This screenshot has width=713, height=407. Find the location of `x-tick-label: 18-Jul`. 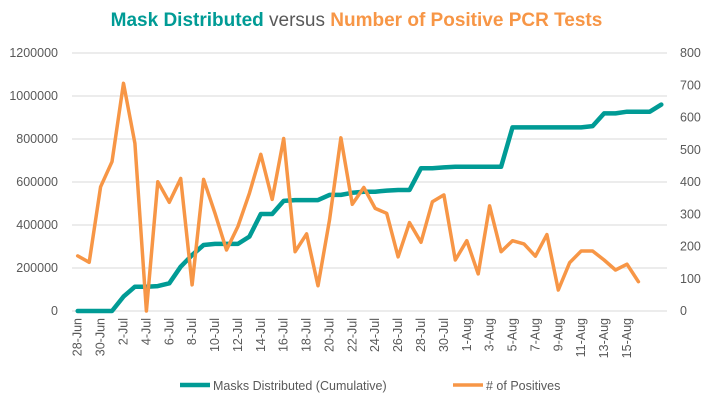

x-tick-label: 18-Jul is located at coordinates (307, 335).